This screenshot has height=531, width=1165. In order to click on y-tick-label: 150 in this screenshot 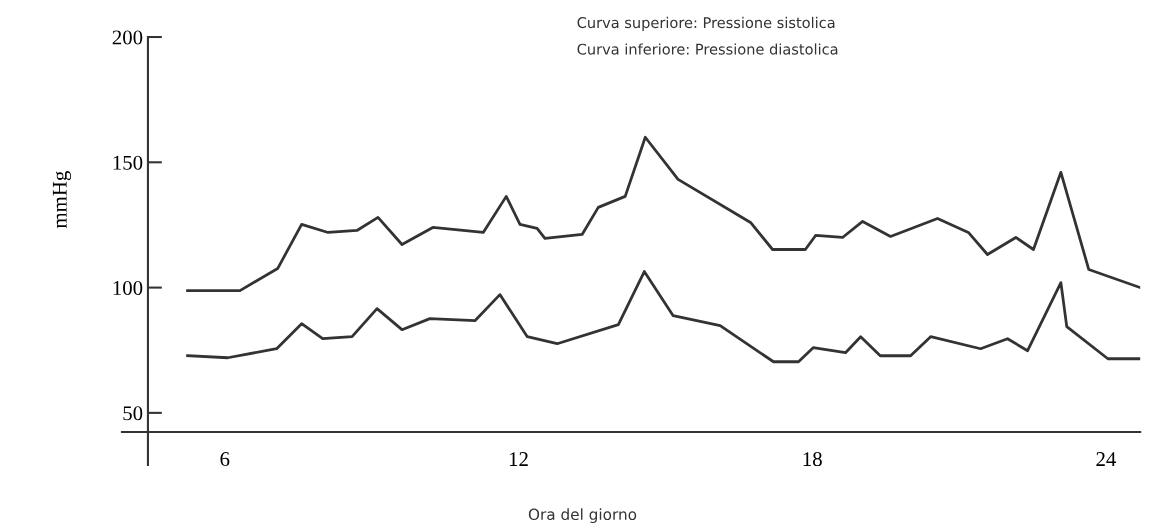, I will do `click(128, 162)`.